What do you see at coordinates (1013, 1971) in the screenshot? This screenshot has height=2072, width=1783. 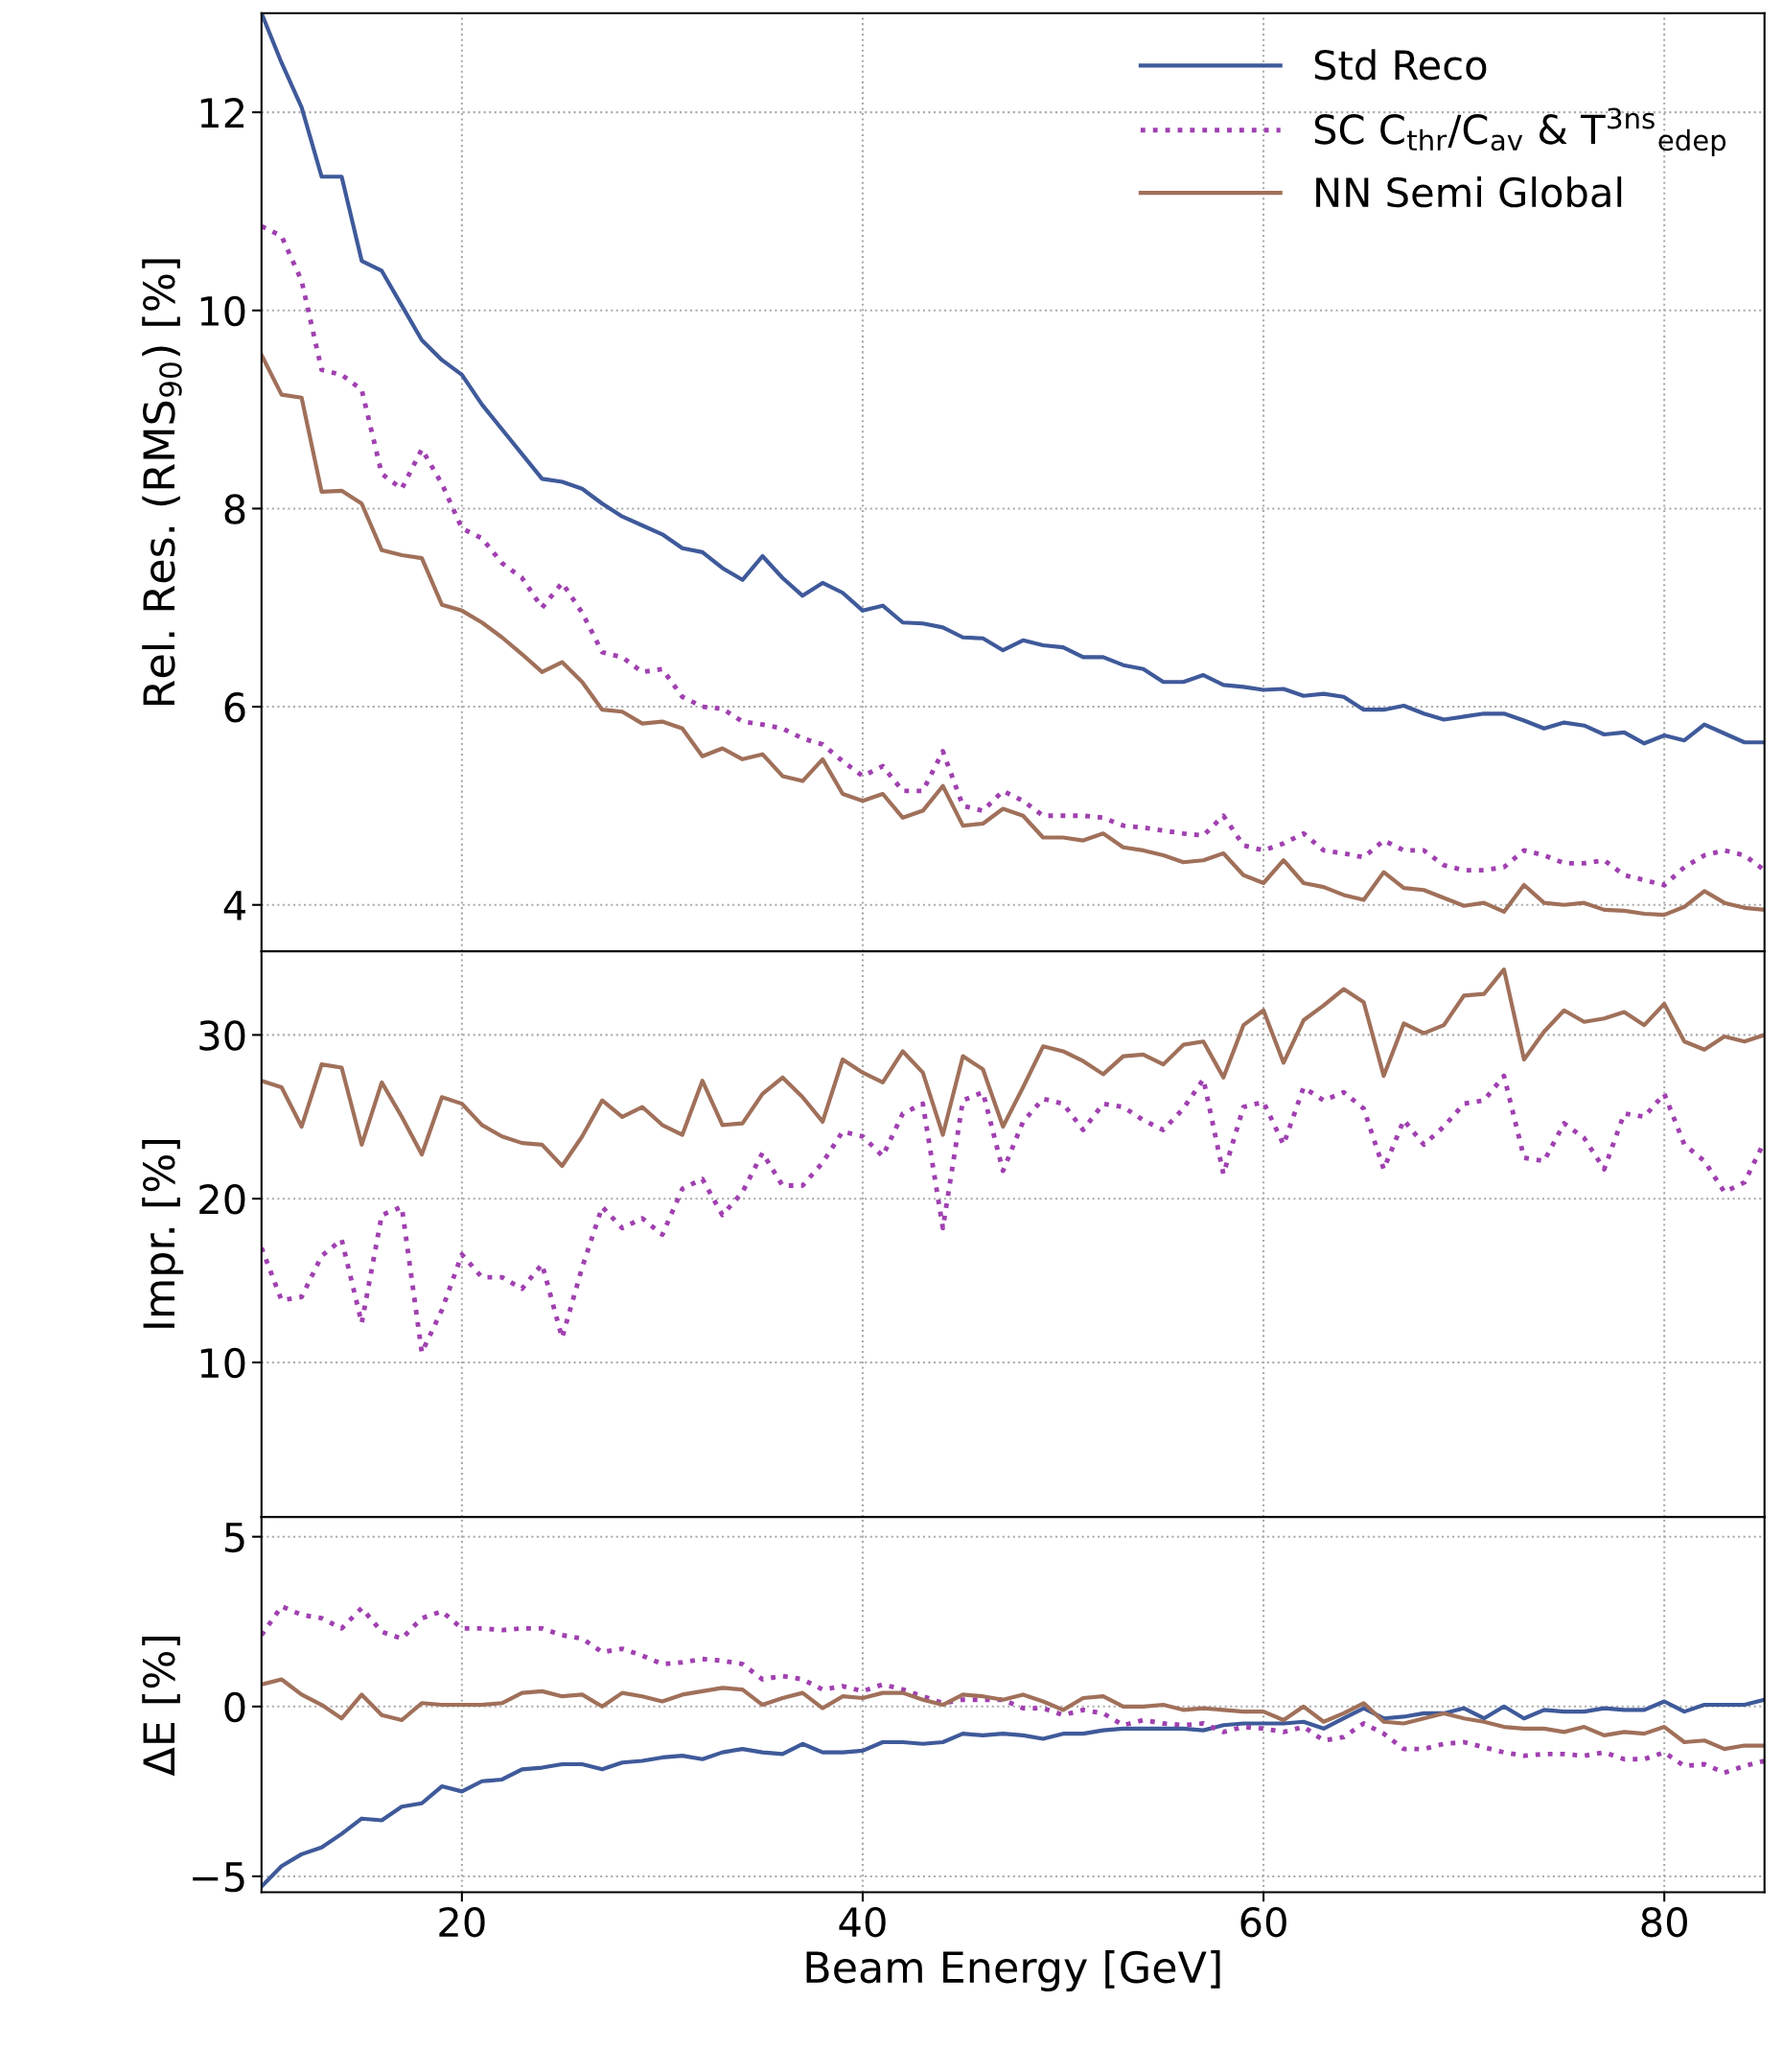 I see `x-axis-title: Beam Energy [GeV]` at bounding box center [1013, 1971].